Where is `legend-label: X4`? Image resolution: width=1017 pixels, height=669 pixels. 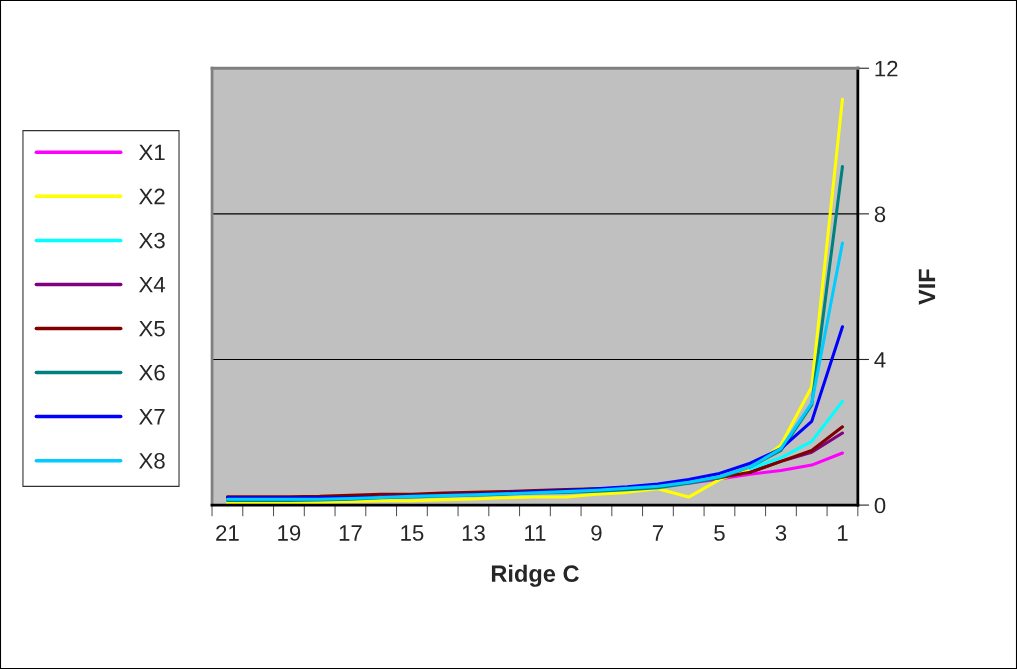
legend-label: X4 is located at coordinates (152, 284).